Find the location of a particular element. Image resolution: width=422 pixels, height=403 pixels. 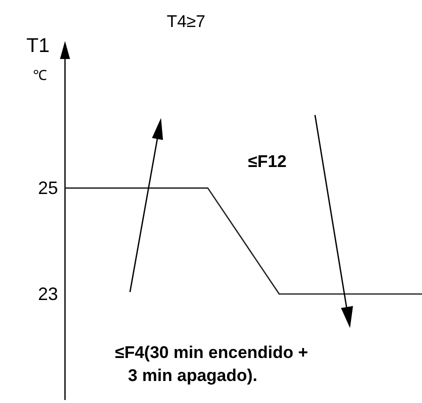

annotation: ≤F4(30 min encendido + 3 min apagado). is located at coordinates (211, 364).